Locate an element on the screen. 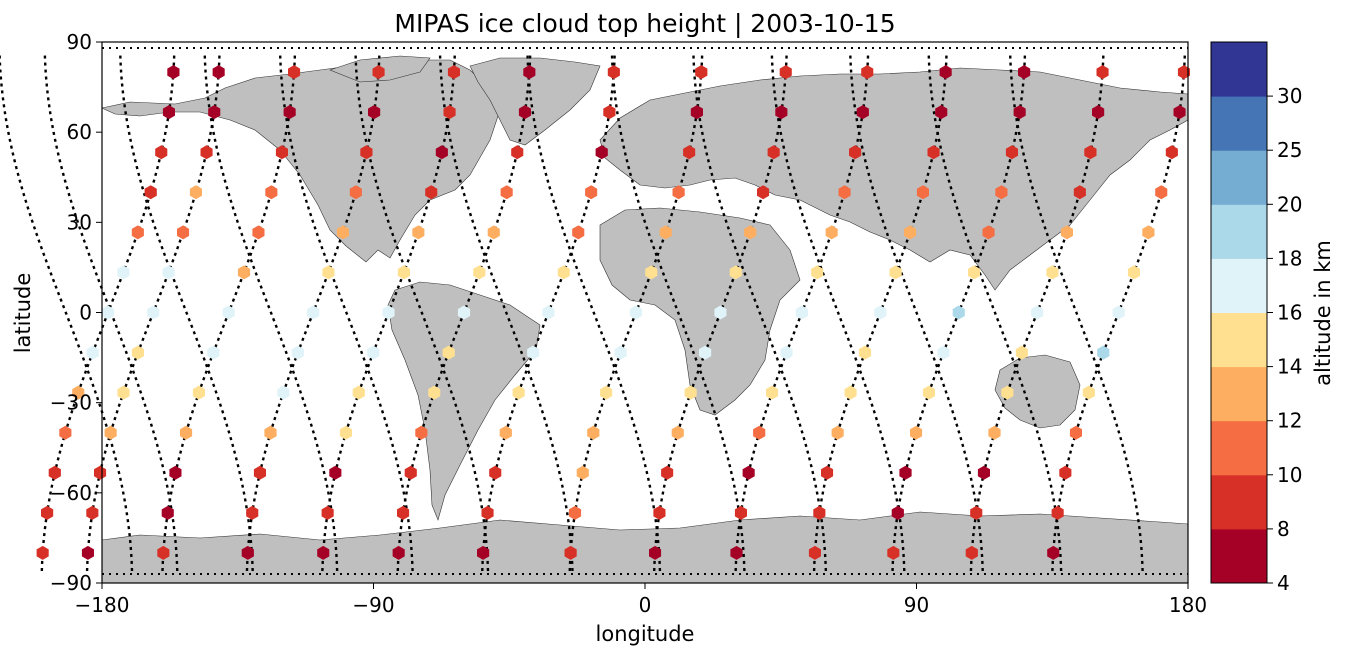 The width and height of the screenshot is (1345, 657). y-tick-label: 90 is located at coordinates (79, 42).